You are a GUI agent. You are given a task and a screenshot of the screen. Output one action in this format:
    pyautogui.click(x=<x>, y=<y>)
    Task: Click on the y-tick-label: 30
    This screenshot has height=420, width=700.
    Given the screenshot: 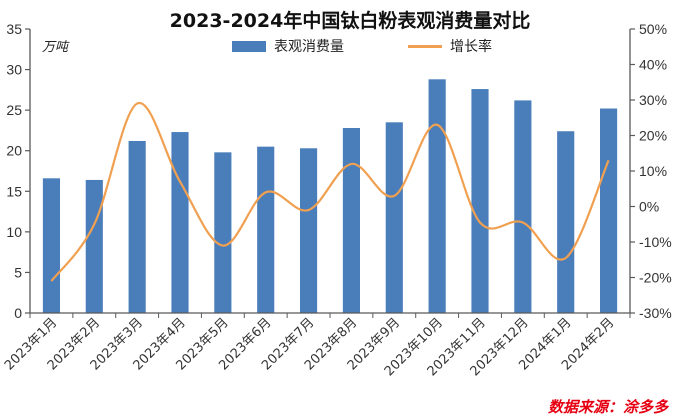 What is the action you would take?
    pyautogui.click(x=14, y=70)
    